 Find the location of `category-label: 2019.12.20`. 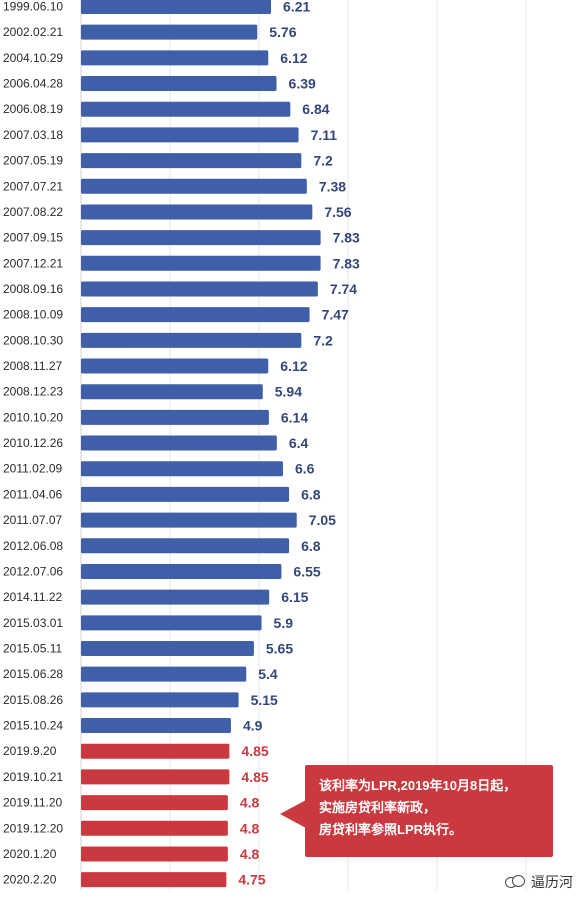

category-label: 2019.12.20 is located at coordinates (33, 828).